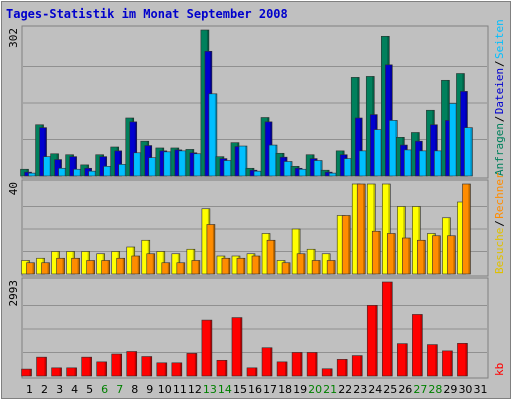 This screenshot has height=400, width=512. I want to click on day-label-31: 31, so click(480, 389).